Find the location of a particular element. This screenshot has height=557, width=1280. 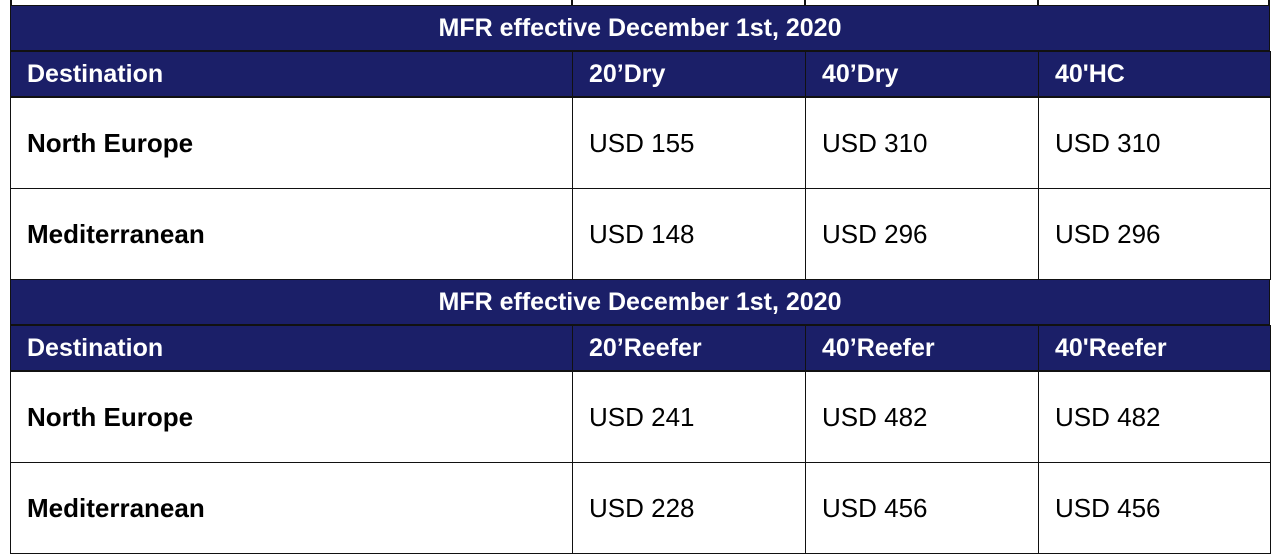

column-header: 40’Reefer is located at coordinates (922, 348).